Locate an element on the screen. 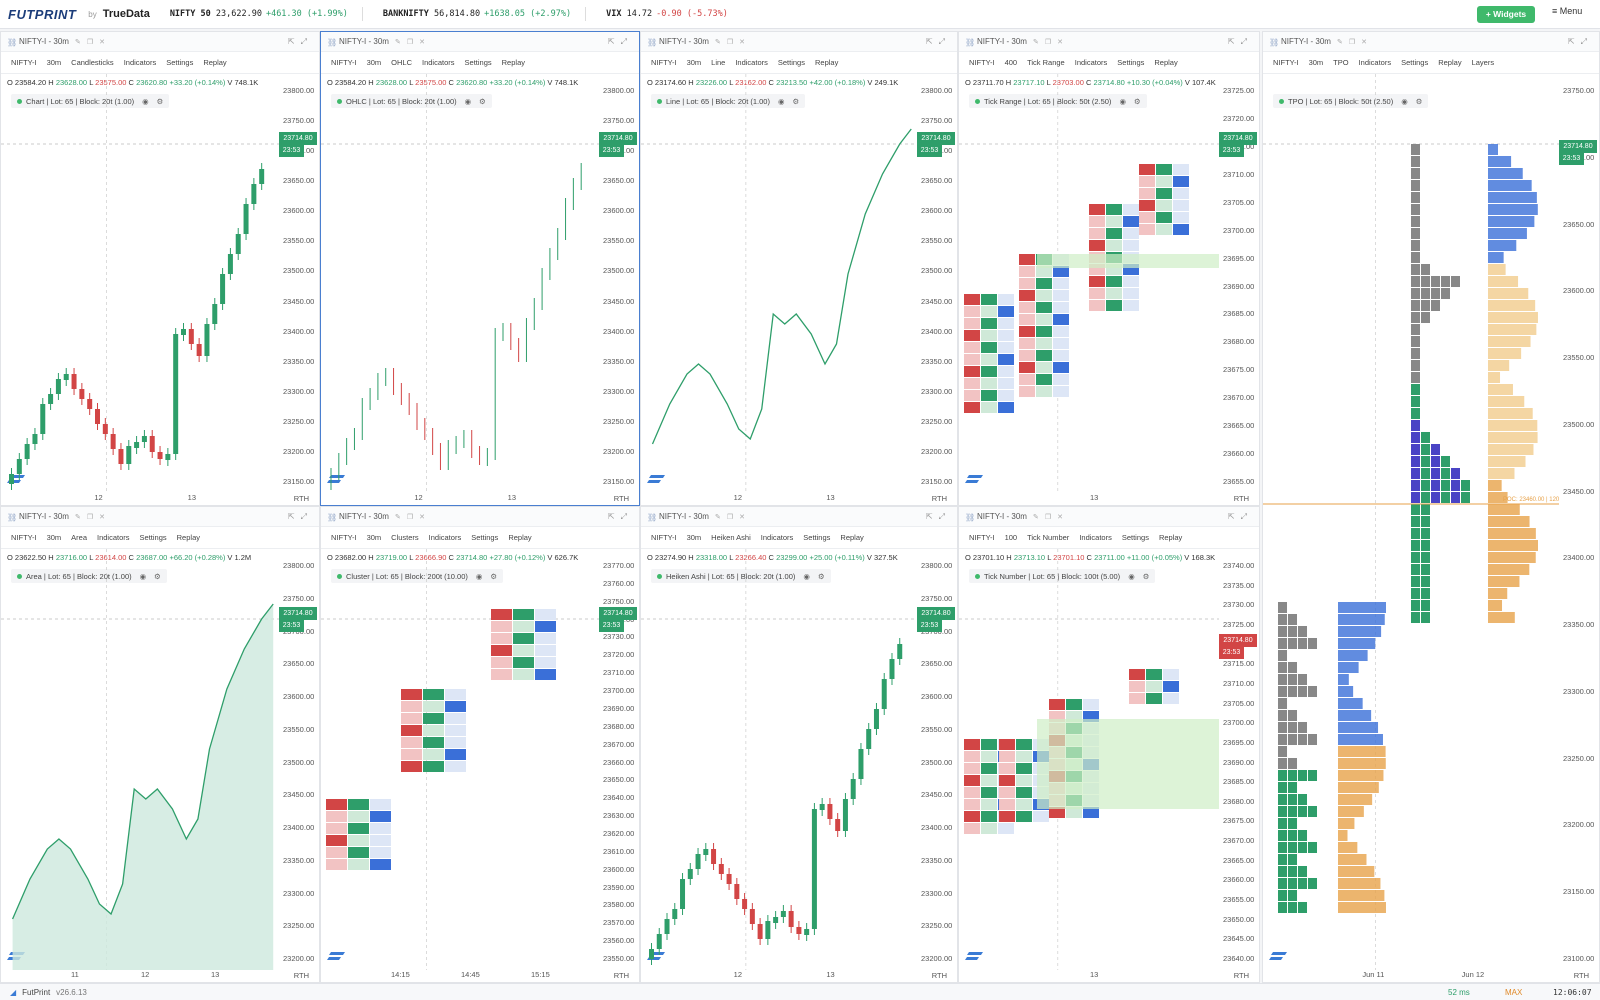 The image size is (1600, 1000). chart-type-selector: OHLC is located at coordinates (401, 62).